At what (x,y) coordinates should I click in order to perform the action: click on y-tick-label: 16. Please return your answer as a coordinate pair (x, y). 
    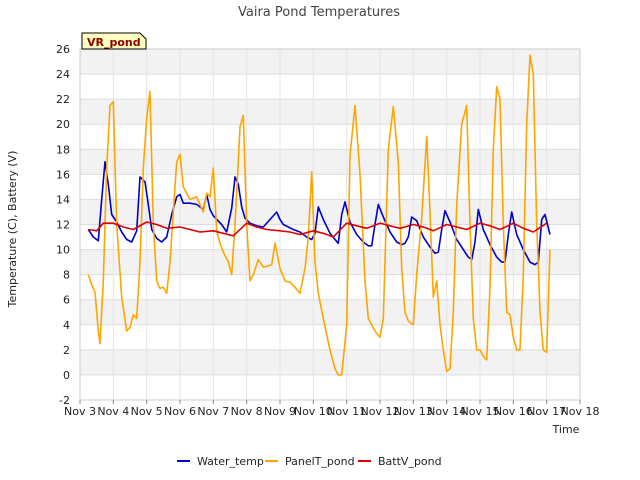
    Looking at the image, I should click on (63, 174).